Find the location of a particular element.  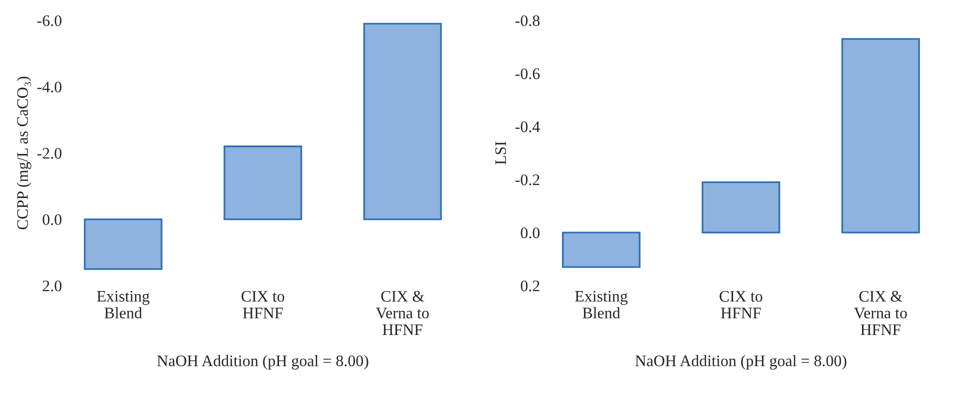

y-tick-label: -0.8 is located at coordinates (527, 20).